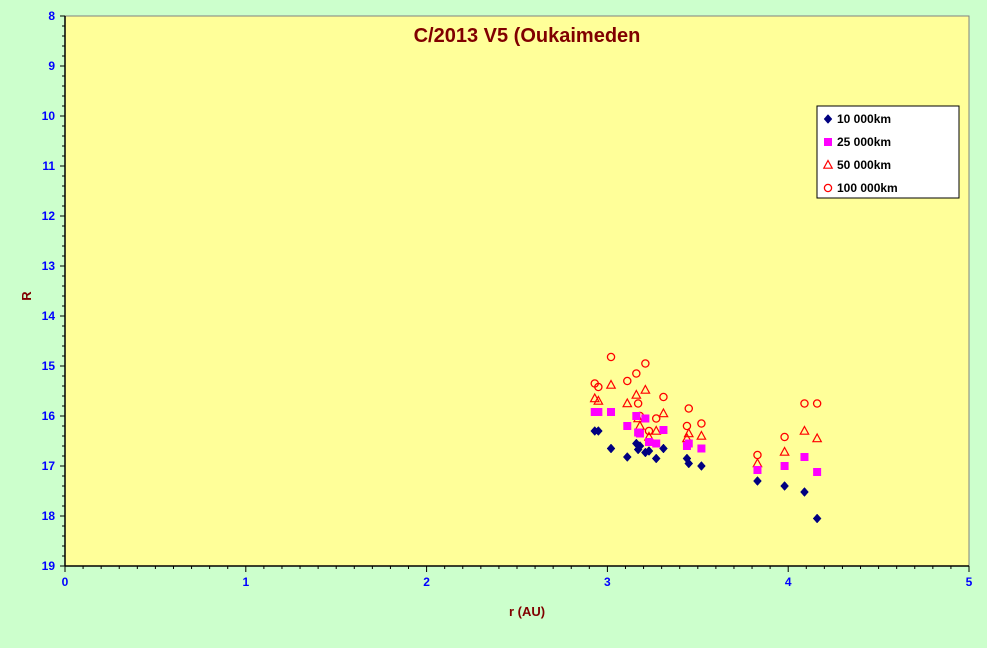 The height and width of the screenshot is (648, 987). What do you see at coordinates (607, 582) in the screenshot?
I see `x-tick-label: 3` at bounding box center [607, 582].